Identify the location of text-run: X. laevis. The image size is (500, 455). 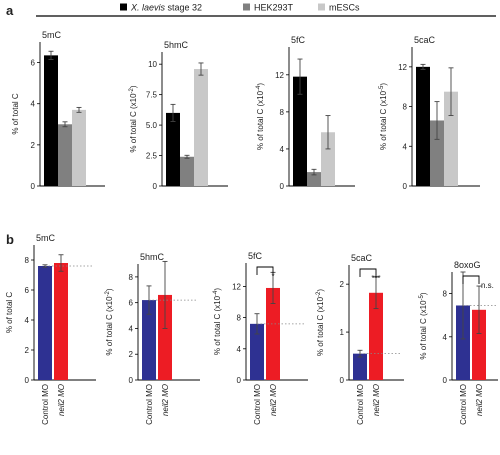
(148, 8).